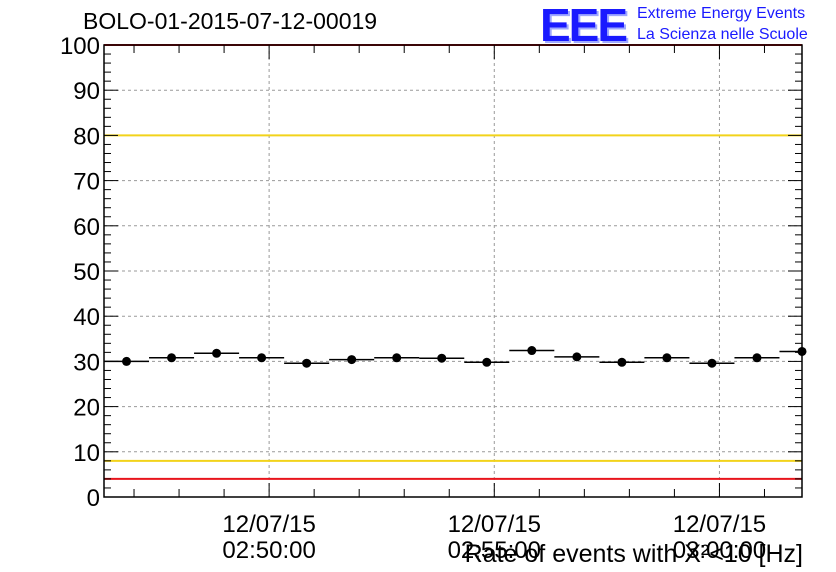 This screenshot has width=836, height=572. Describe the element at coordinates (93, 498) in the screenshot. I see `y-tick-label: 0` at that location.